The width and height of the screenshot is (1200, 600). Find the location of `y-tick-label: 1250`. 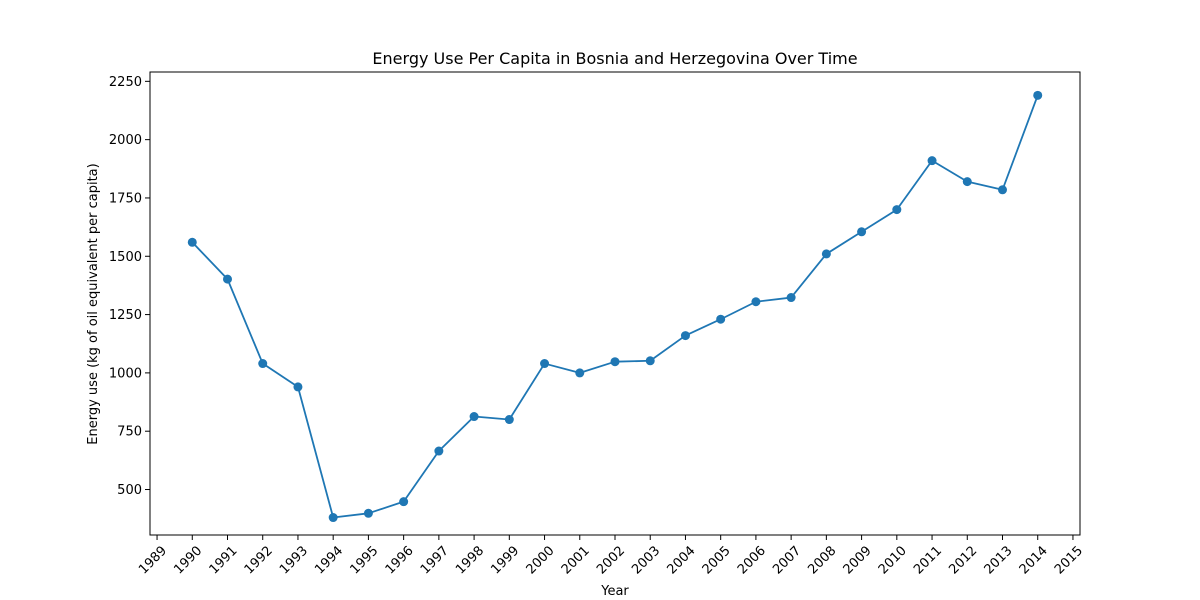

y-tick-label: 1250 is located at coordinates (125, 315).